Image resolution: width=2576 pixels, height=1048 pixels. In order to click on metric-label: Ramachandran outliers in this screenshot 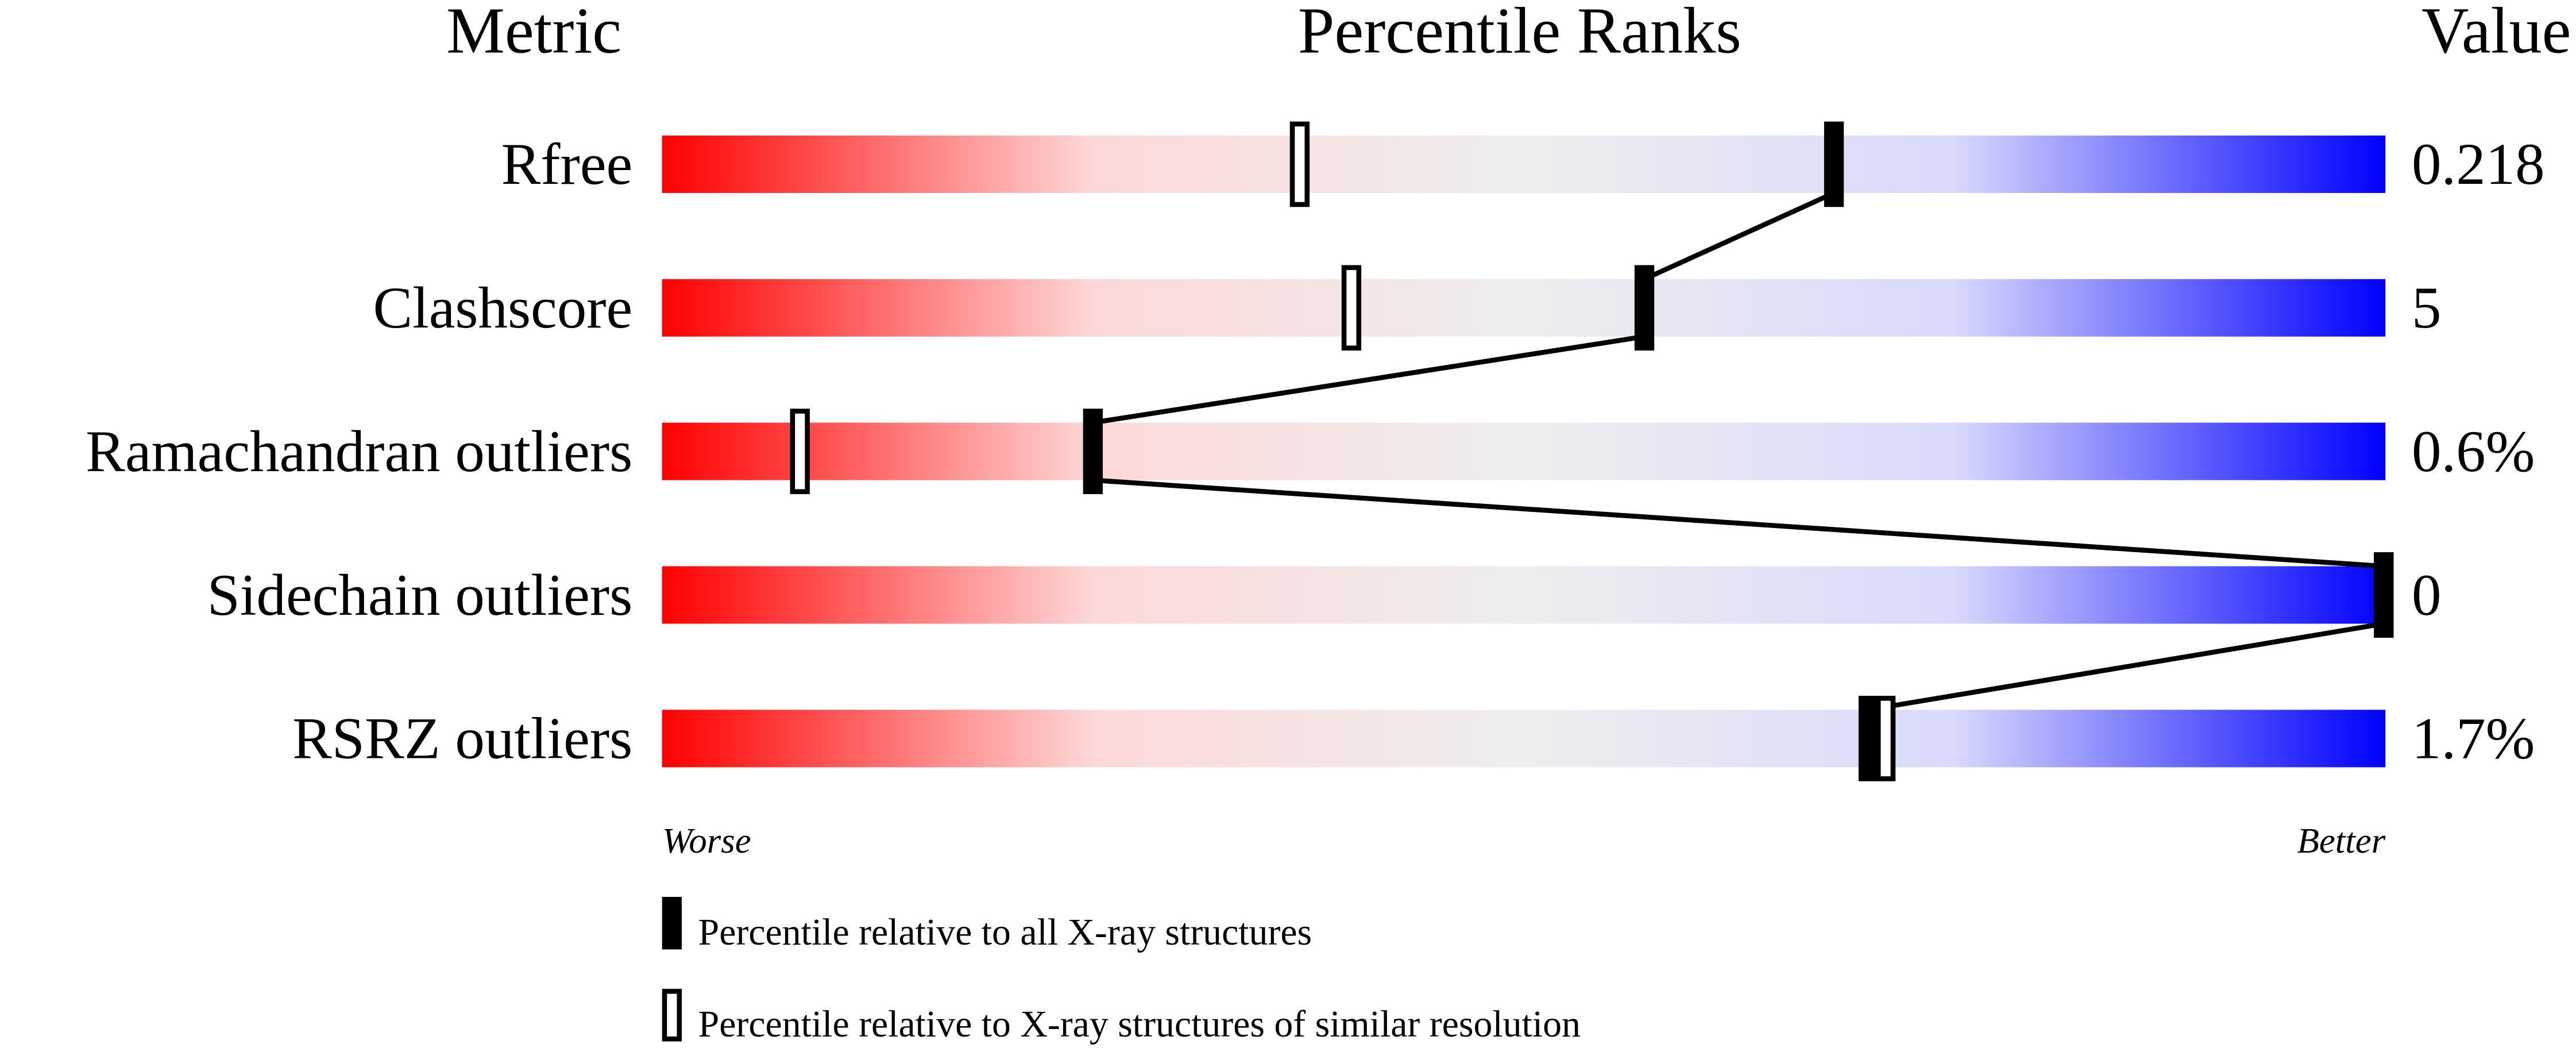, I will do `click(359, 451)`.